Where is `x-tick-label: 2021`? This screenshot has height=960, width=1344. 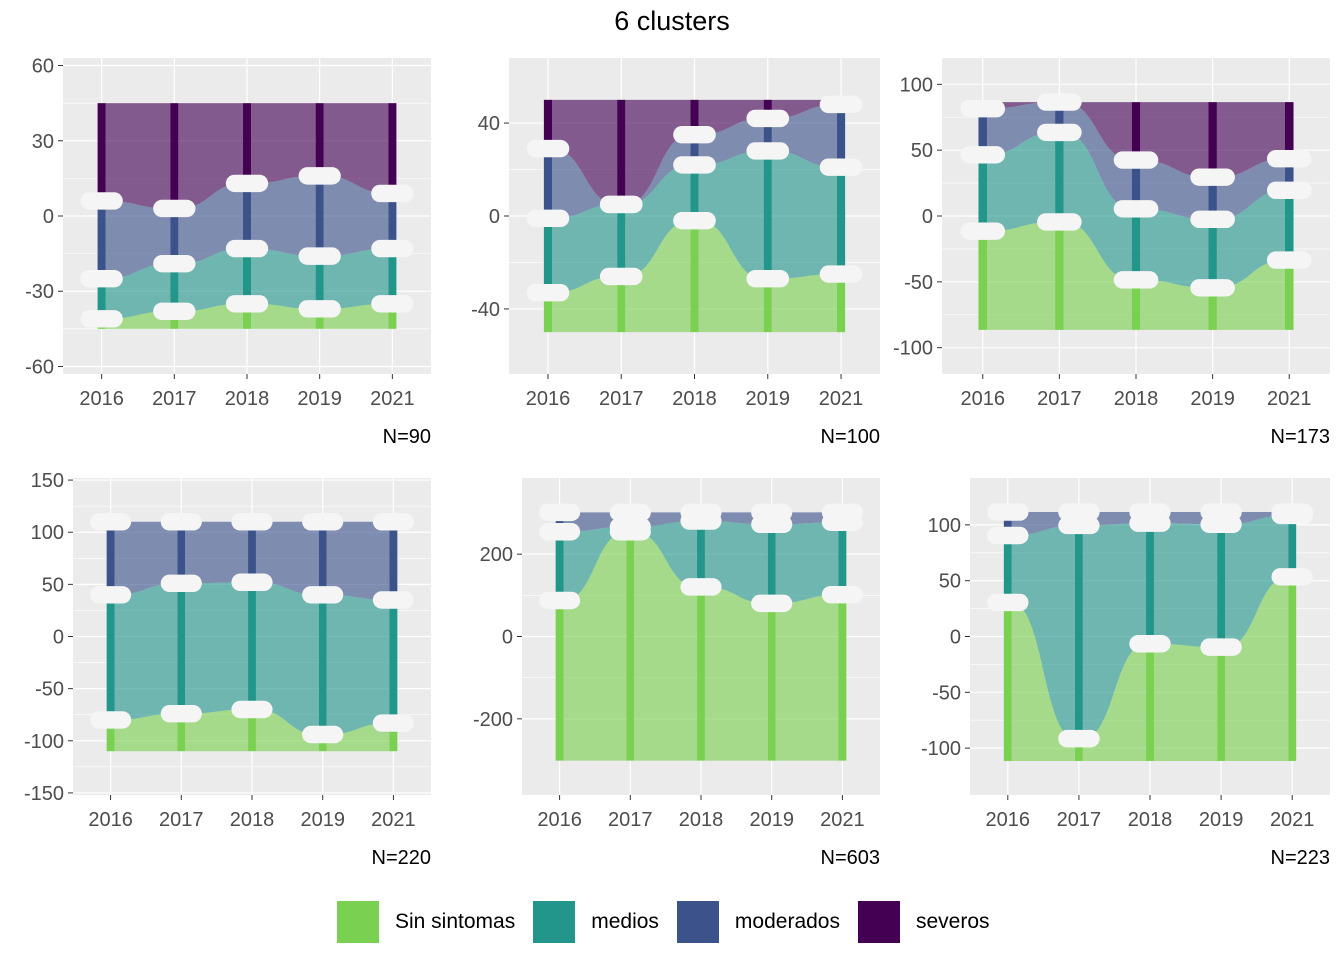 x-tick-label: 2021 is located at coordinates (392, 399).